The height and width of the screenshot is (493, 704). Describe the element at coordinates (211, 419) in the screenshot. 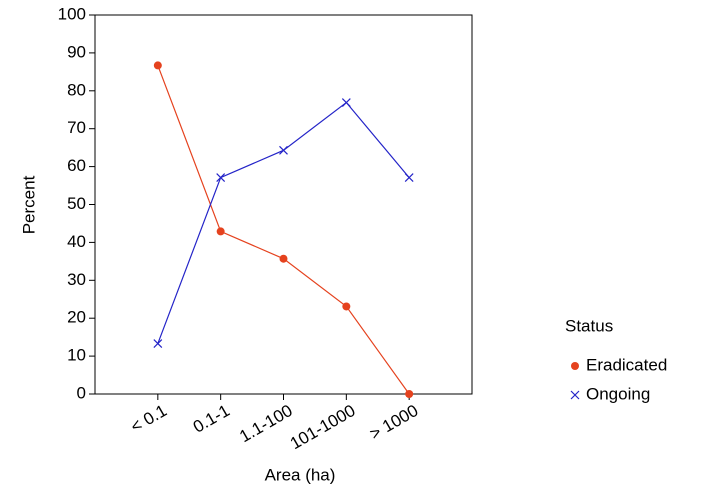

I see `x-tick-label: 0.1-1` at that location.